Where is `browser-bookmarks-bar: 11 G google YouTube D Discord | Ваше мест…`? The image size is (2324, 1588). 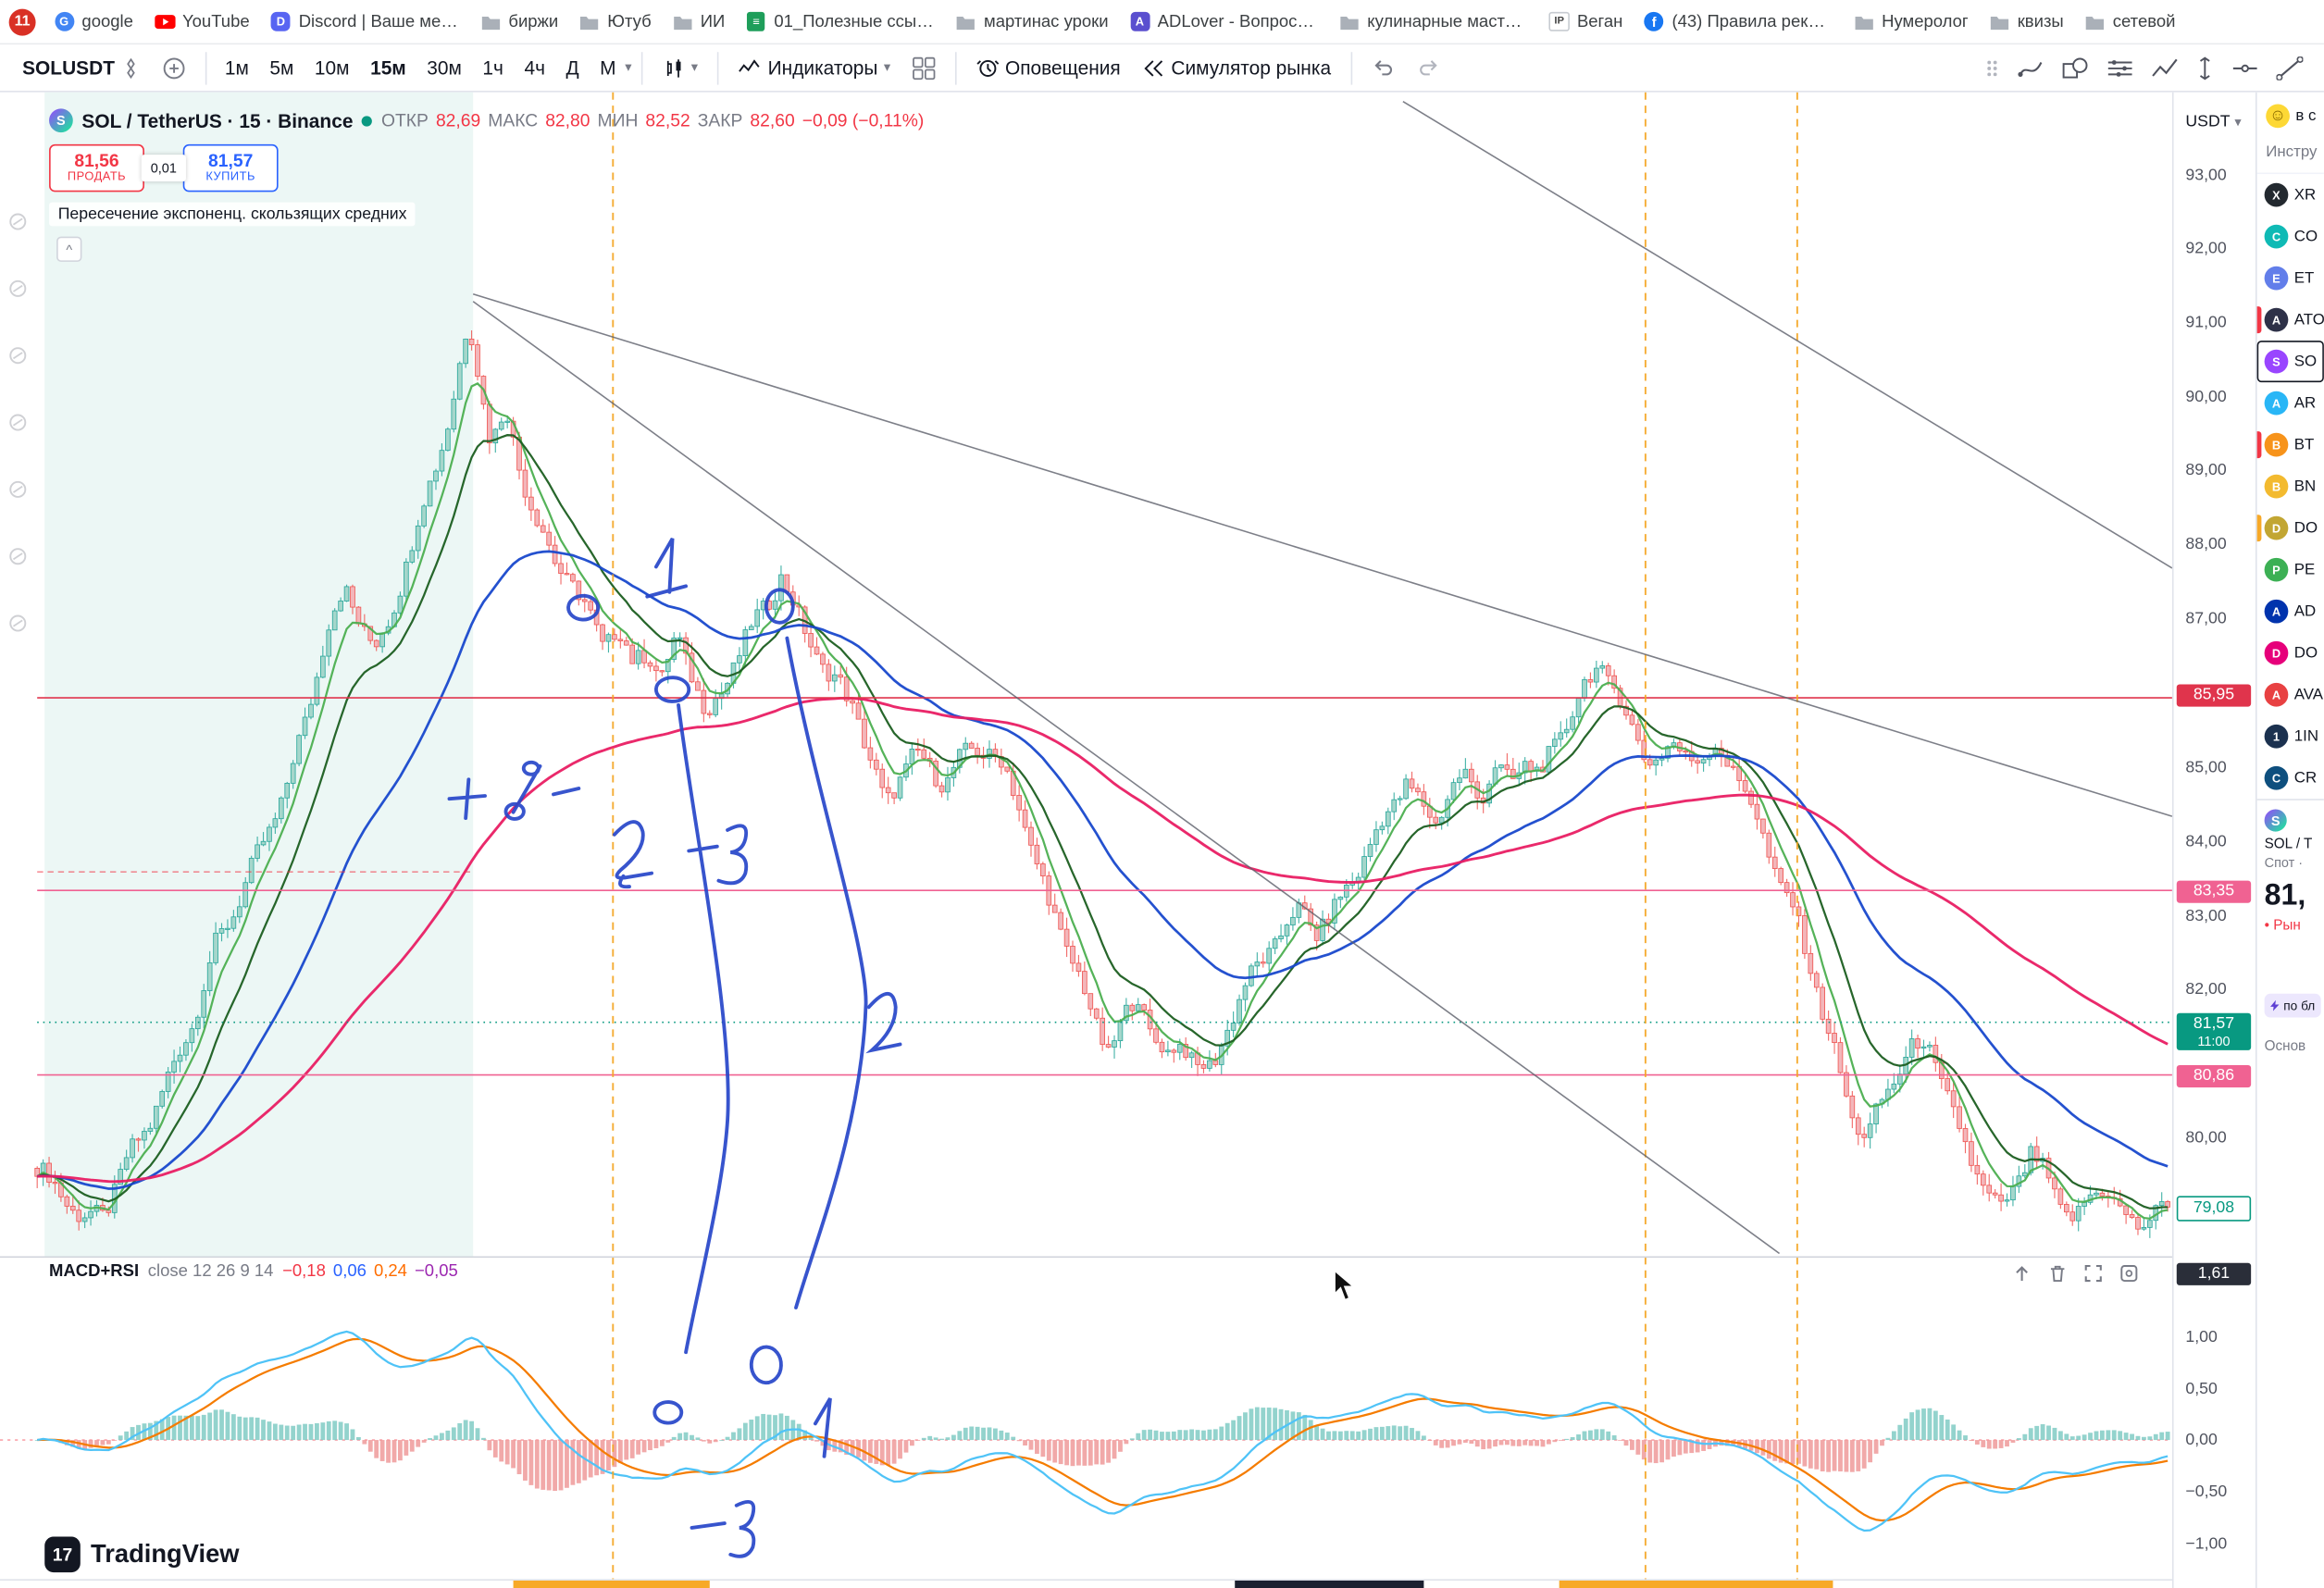 browser-bookmarks-bar: 11 G google YouTube D Discord | Ваше мест… is located at coordinates (1162, 23).